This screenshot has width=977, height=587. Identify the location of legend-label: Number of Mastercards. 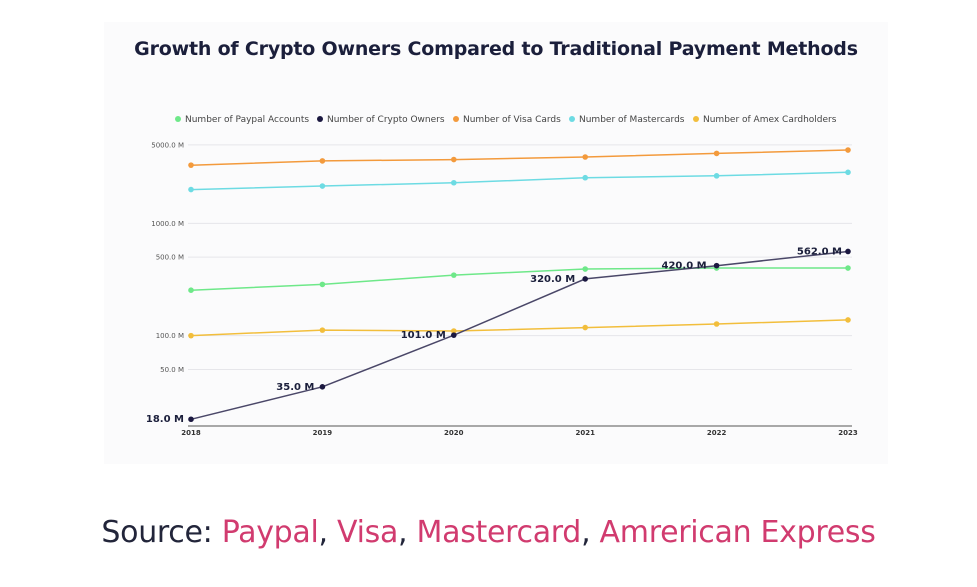
(632, 120).